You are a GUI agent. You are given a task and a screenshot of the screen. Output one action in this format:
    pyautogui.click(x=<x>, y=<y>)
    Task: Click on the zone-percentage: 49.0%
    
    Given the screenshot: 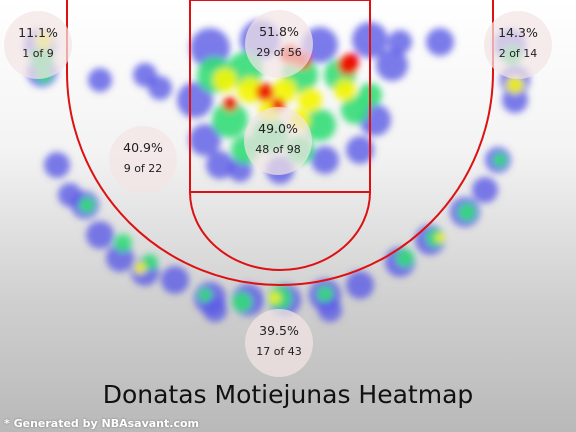 What is the action you would take?
    pyautogui.click(x=278, y=128)
    